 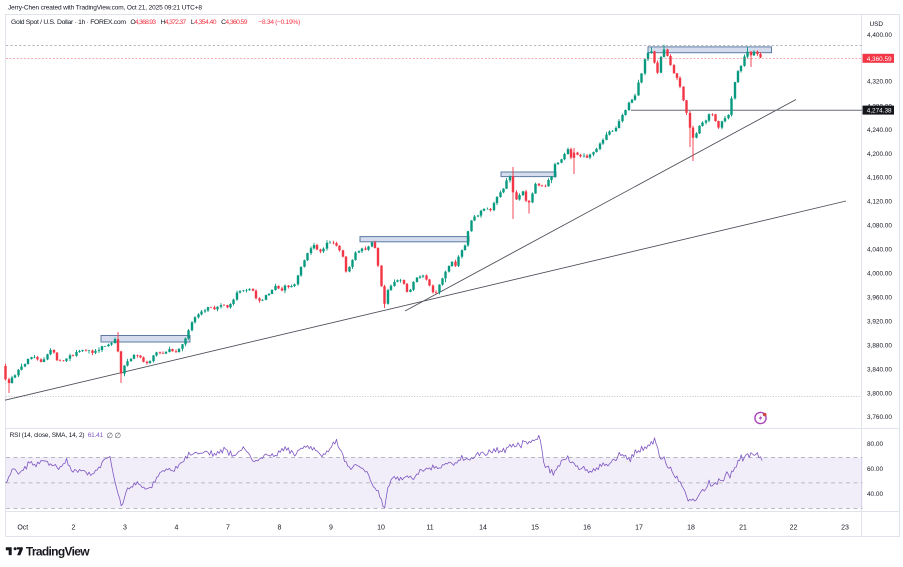 I want to click on svg-text: 4,320.00, so click(x=879, y=82).